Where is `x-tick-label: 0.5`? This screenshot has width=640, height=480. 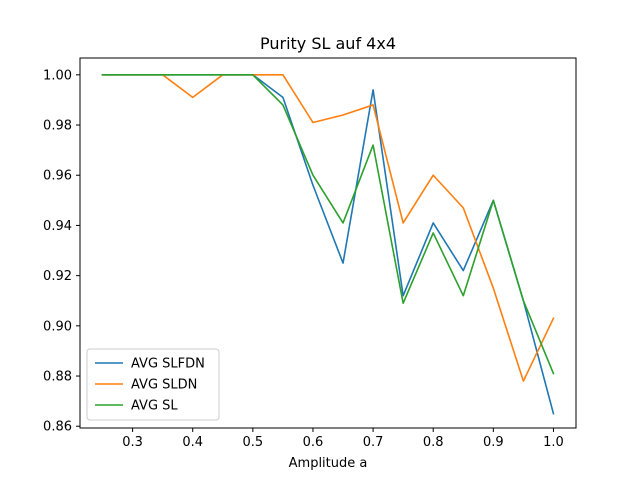 x-tick-label: 0.5 is located at coordinates (253, 442).